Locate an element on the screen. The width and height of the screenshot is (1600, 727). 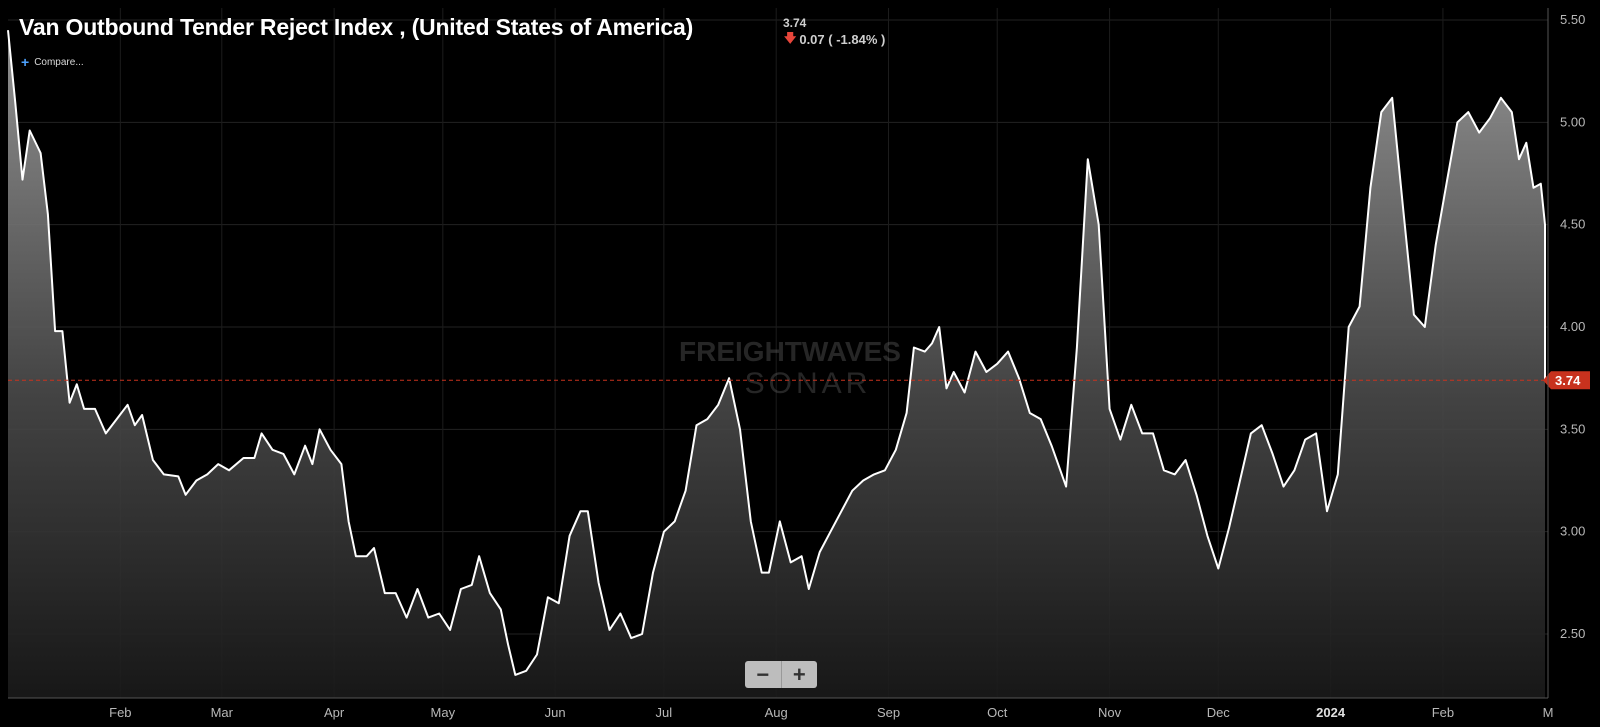
arrow-down-icon: 🡇 is located at coordinates (790, 38).